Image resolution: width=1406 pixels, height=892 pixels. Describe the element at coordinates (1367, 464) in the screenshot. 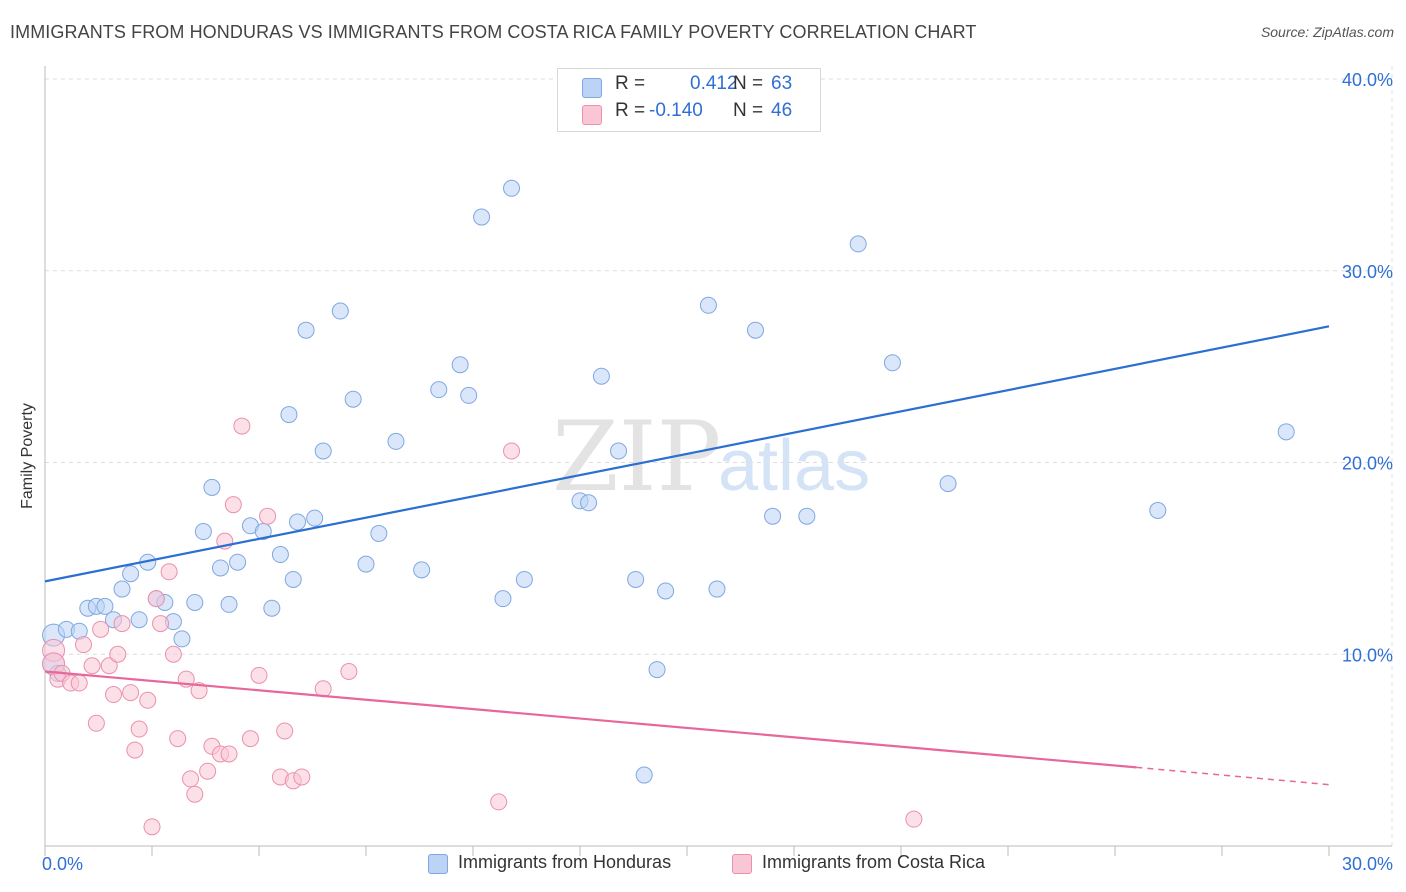

I see `y-tick-label: 20.0%` at that location.